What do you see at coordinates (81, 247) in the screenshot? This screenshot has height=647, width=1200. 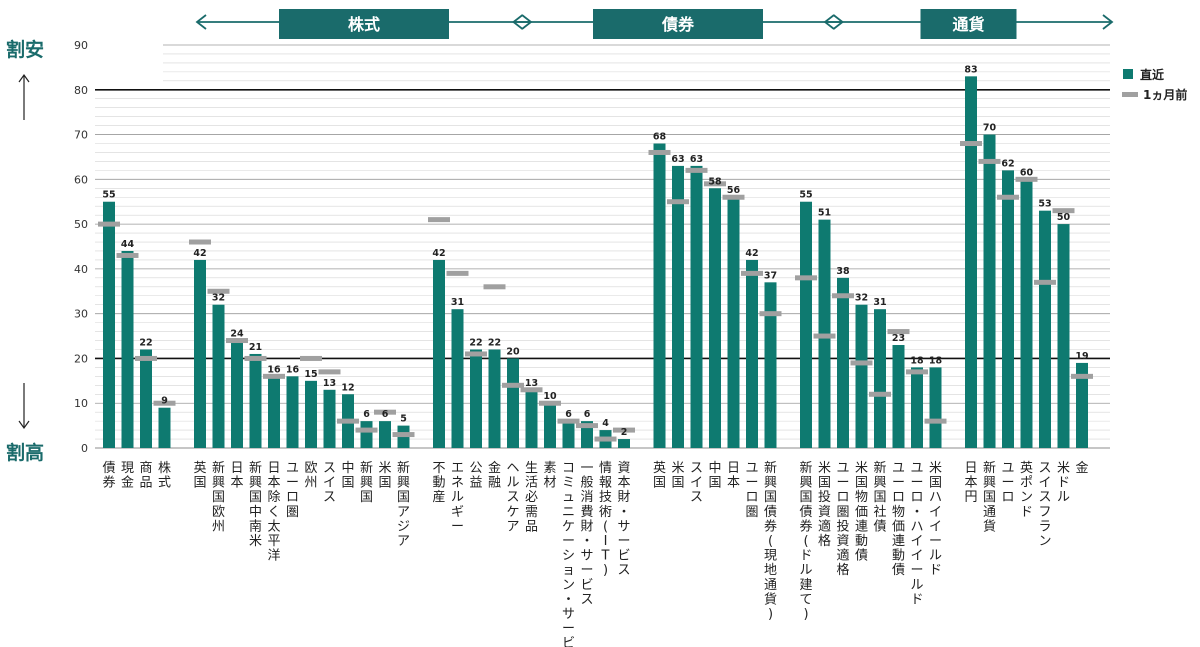 I see `y-axis: 0 10 20 30 40 50 60 70 80 90` at bounding box center [81, 247].